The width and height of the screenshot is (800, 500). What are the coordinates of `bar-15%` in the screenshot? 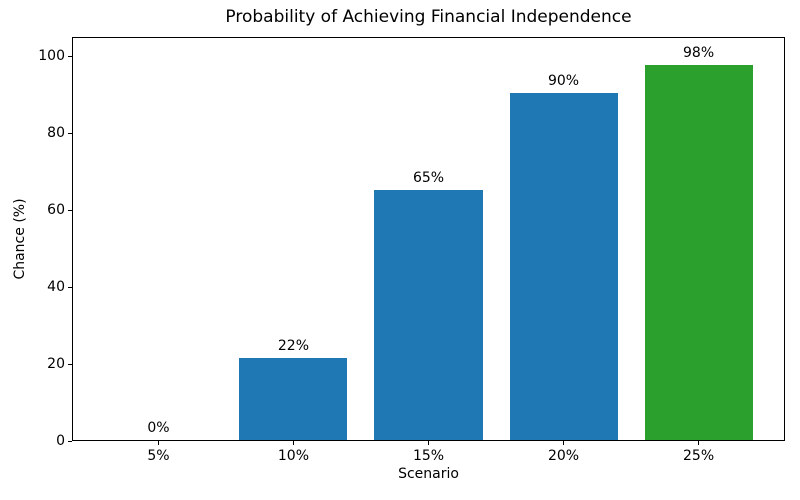 It's located at (428, 315).